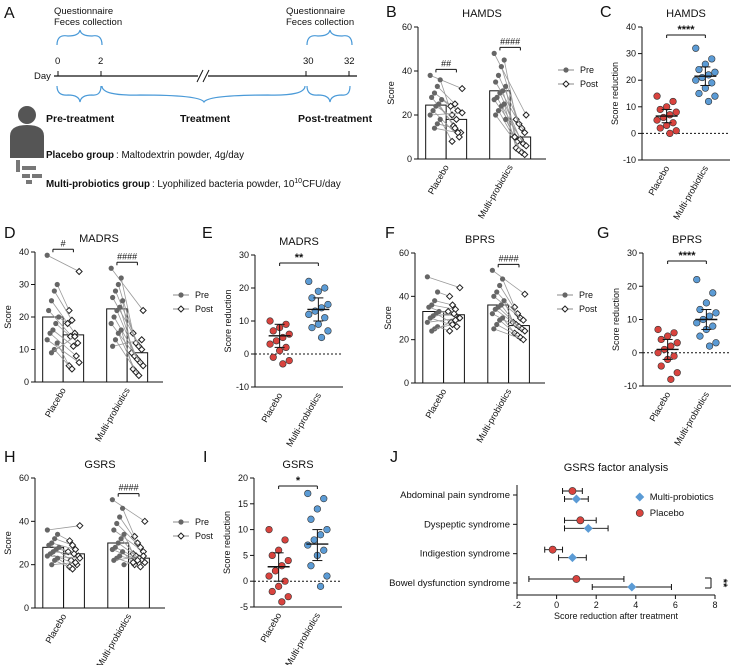  What do you see at coordinates (321, 184) in the screenshot?
I see `probiotics-unit: CFU/day` at bounding box center [321, 184].